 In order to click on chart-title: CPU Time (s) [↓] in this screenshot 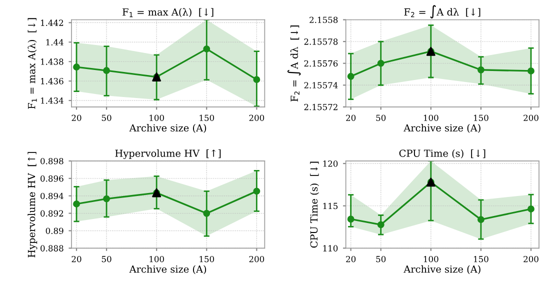, I will do `click(442, 153)`.